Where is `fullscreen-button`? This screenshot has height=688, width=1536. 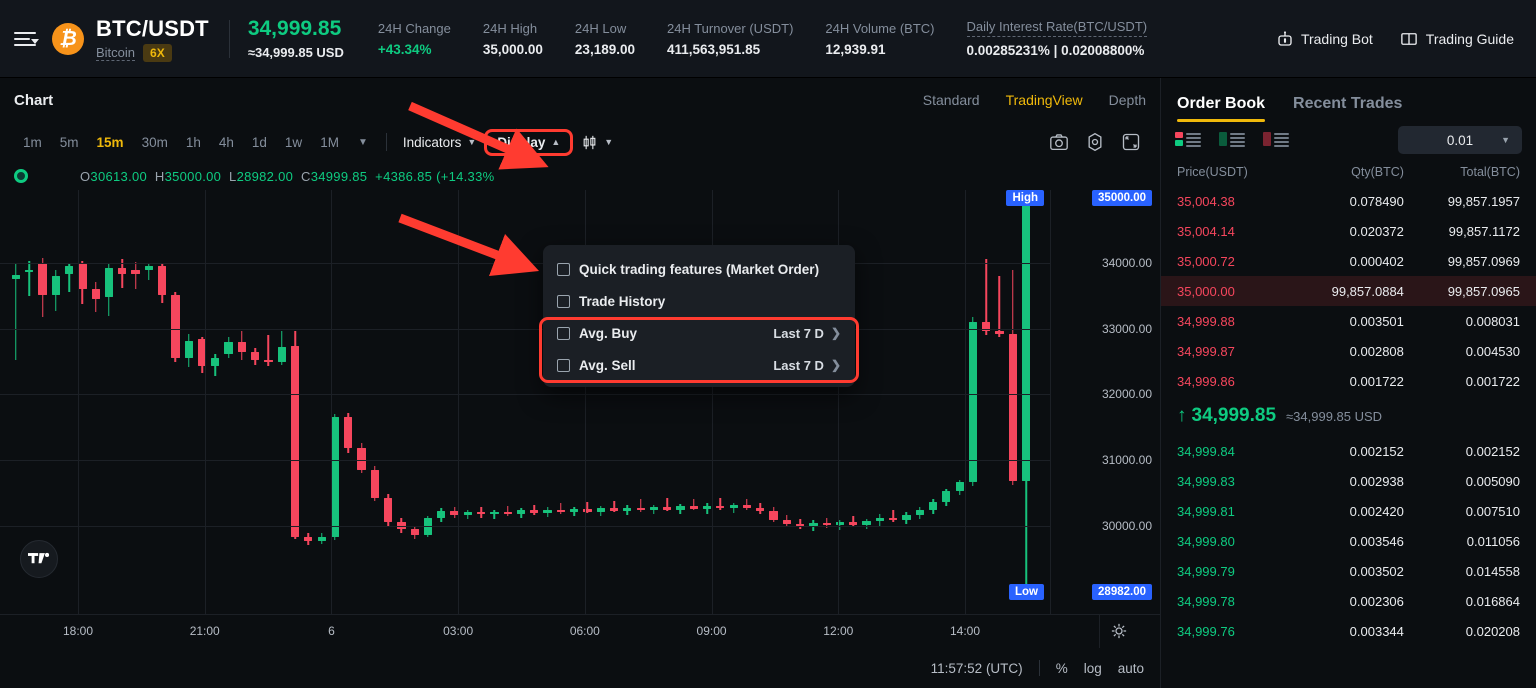 fullscreen-button is located at coordinates (1131, 142).